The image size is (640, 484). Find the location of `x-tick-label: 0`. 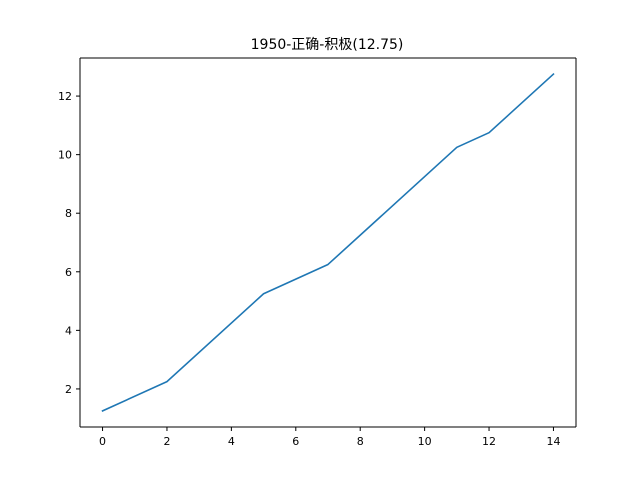

x-tick-label: 0 is located at coordinates (102, 441).